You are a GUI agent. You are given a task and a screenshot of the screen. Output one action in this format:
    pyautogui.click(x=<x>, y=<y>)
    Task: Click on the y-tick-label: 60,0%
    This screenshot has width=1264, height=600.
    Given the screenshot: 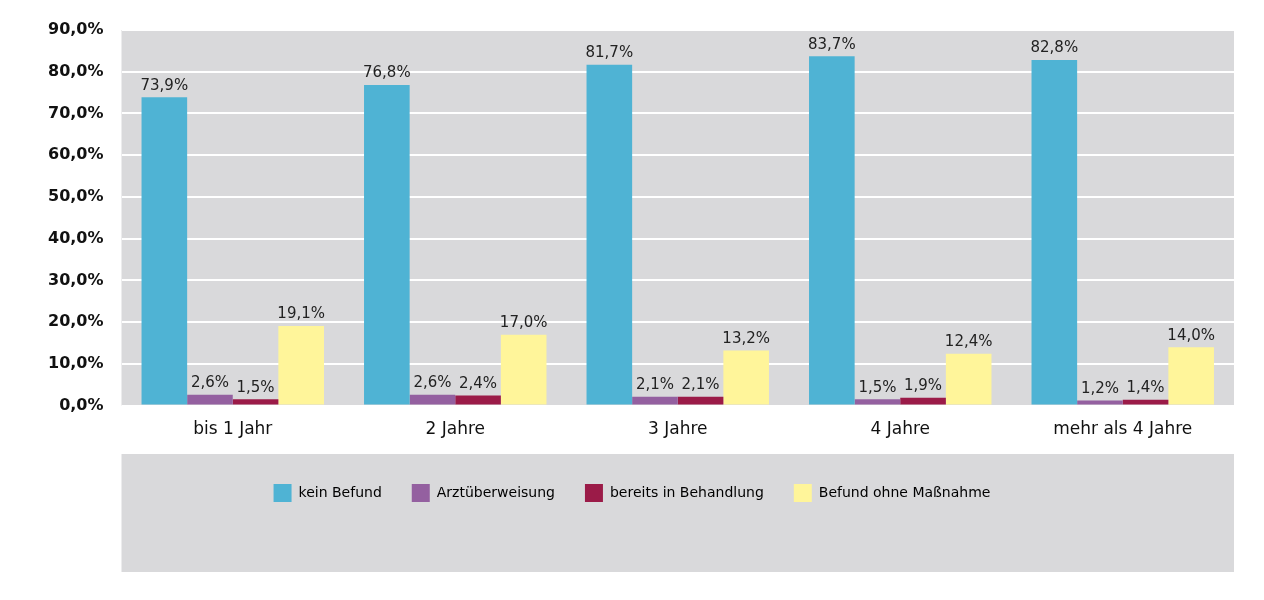 What is the action you would take?
    pyautogui.click(x=75, y=154)
    